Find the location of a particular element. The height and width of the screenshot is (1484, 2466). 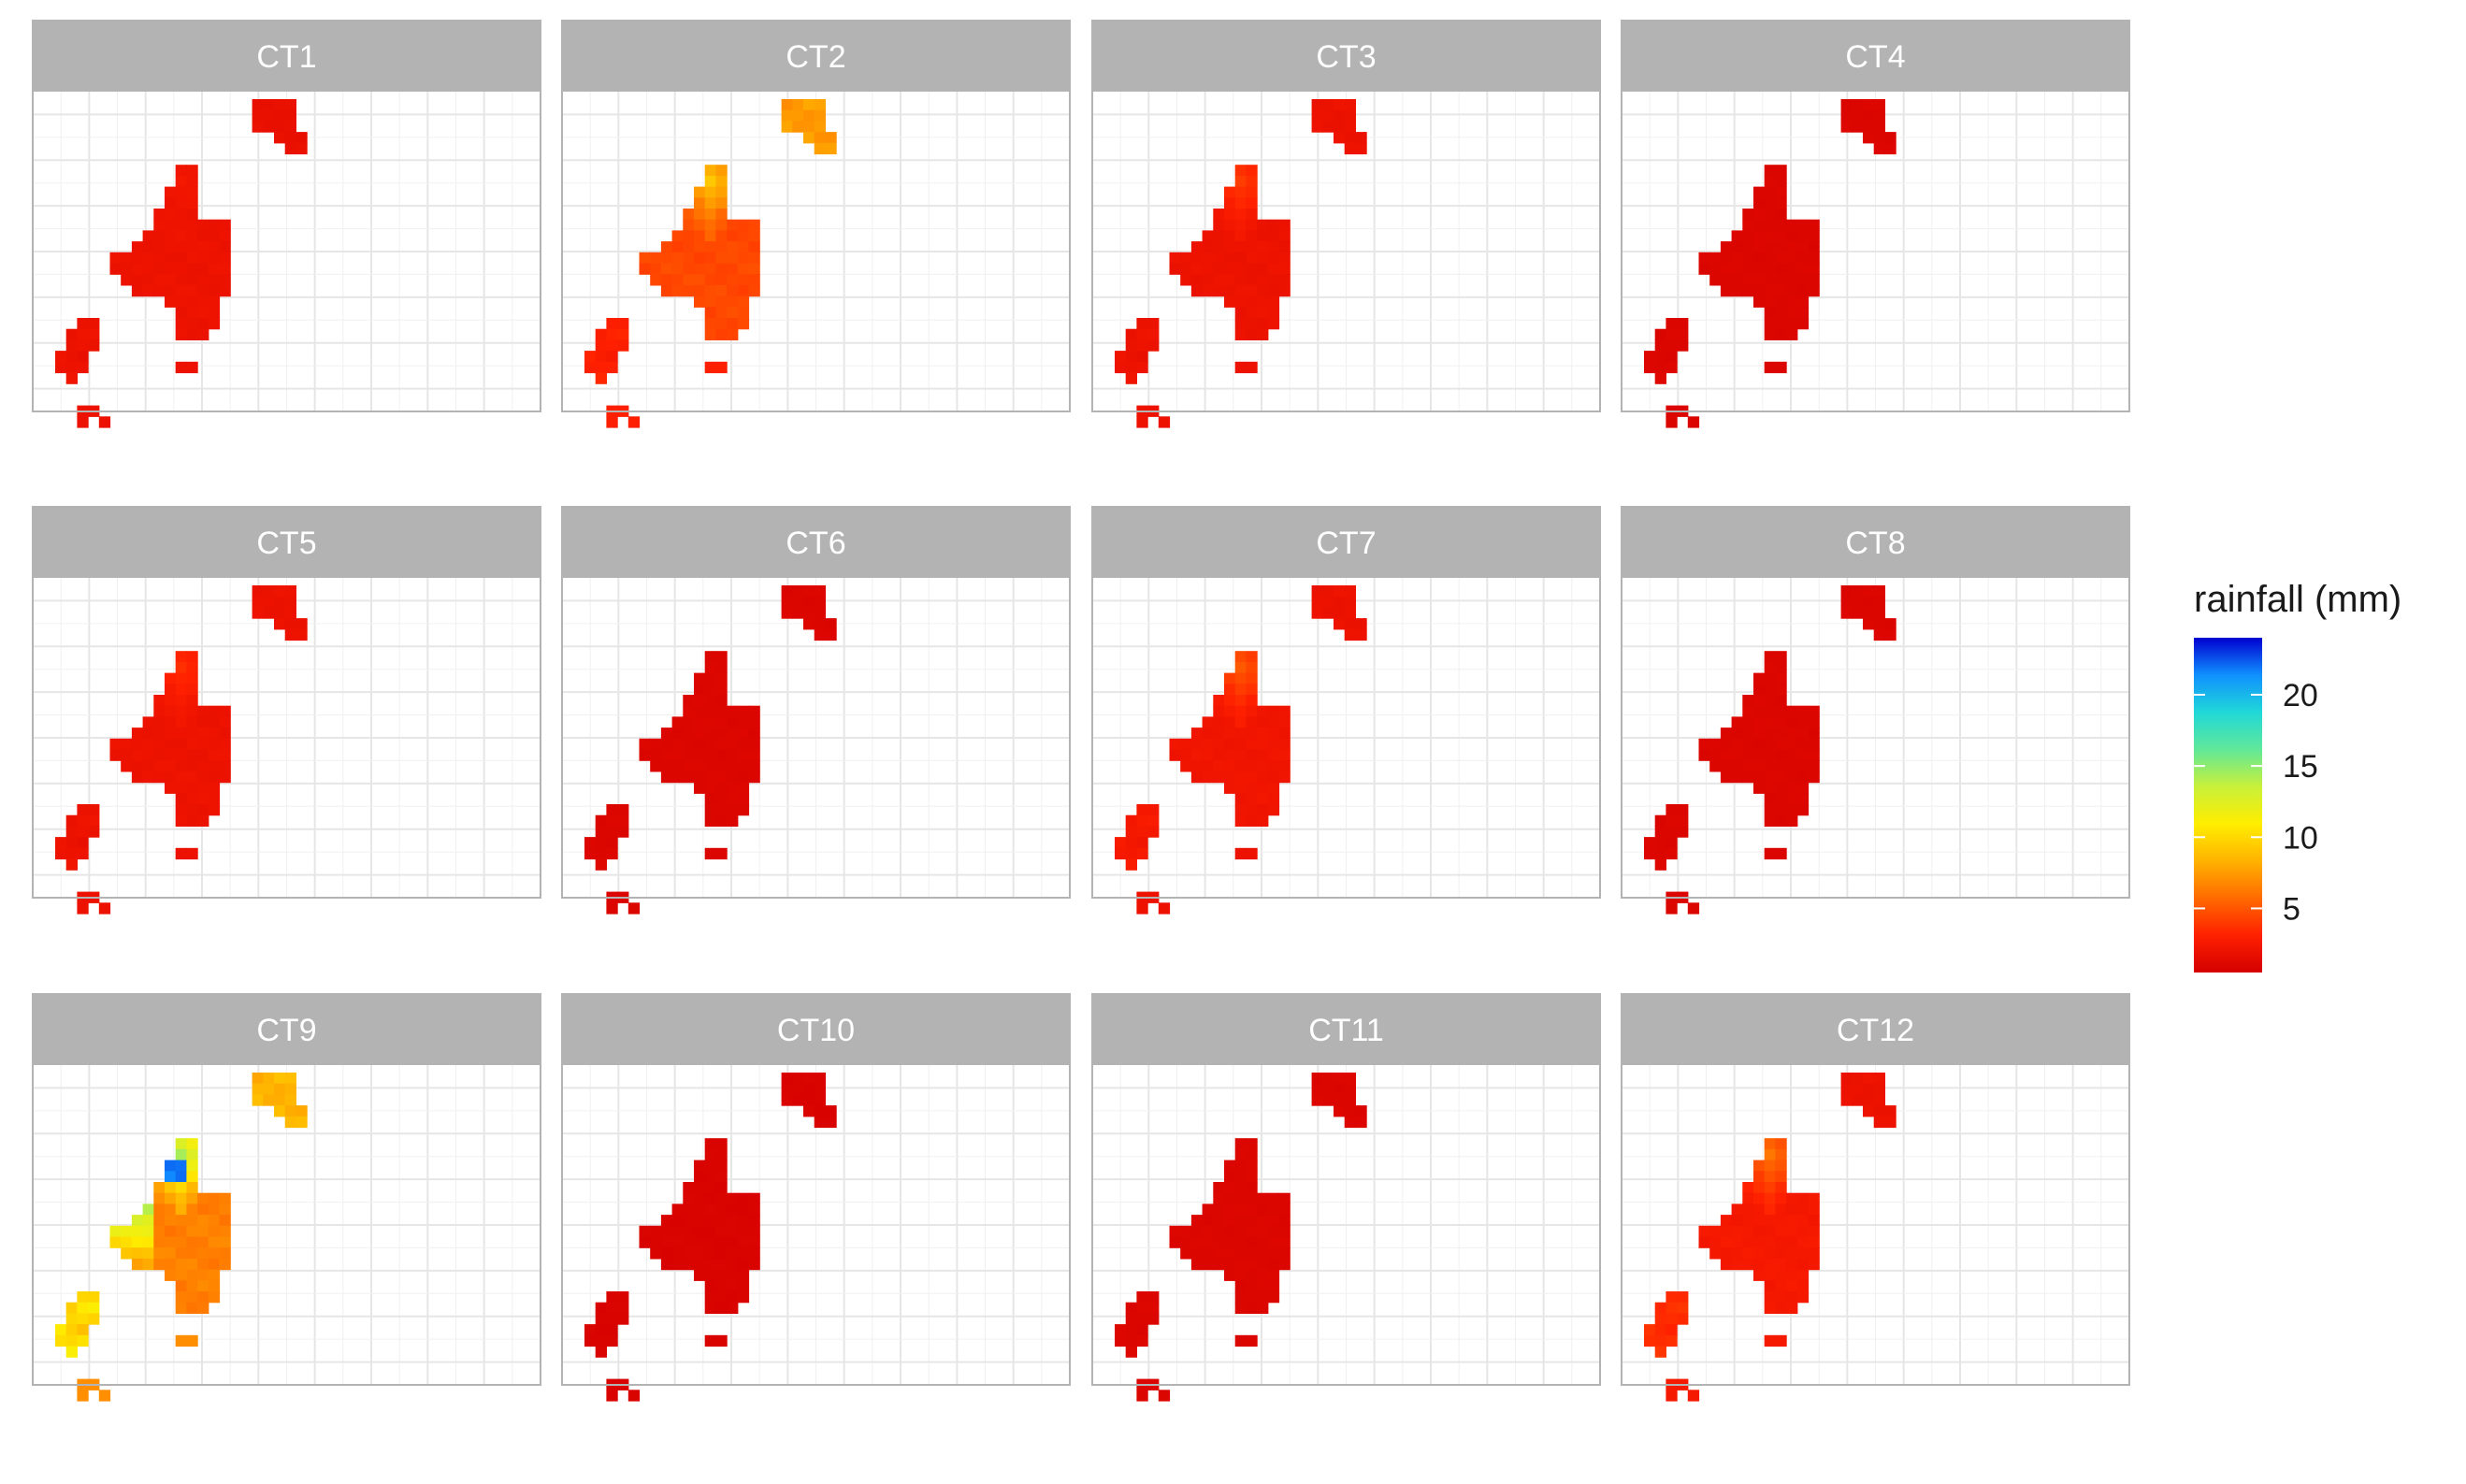

rainfall-cells is located at coordinates (710, 1238).